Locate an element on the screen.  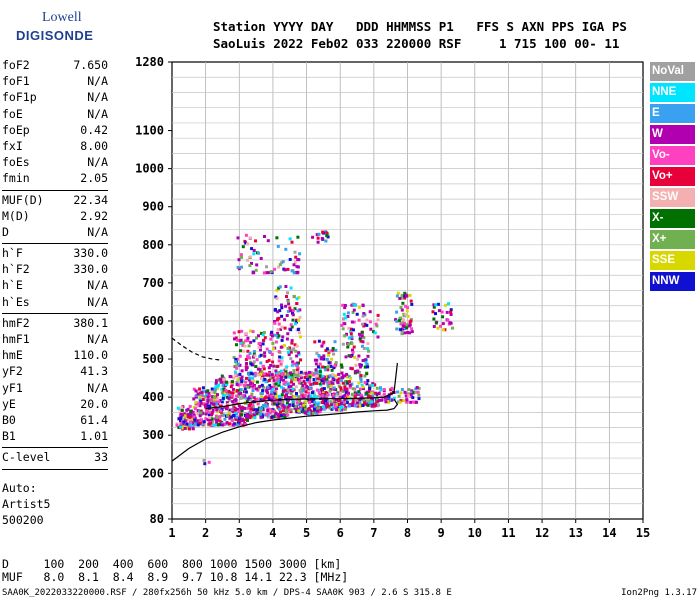
y-tick-label: 300 is located at coordinates (153, 435).